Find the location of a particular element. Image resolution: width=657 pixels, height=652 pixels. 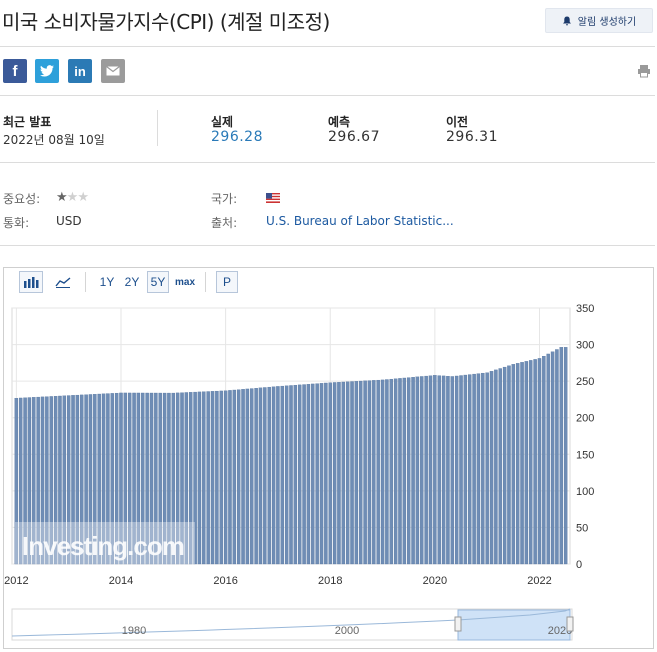

navigator-tick-label: 2020 is located at coordinates (560, 631).